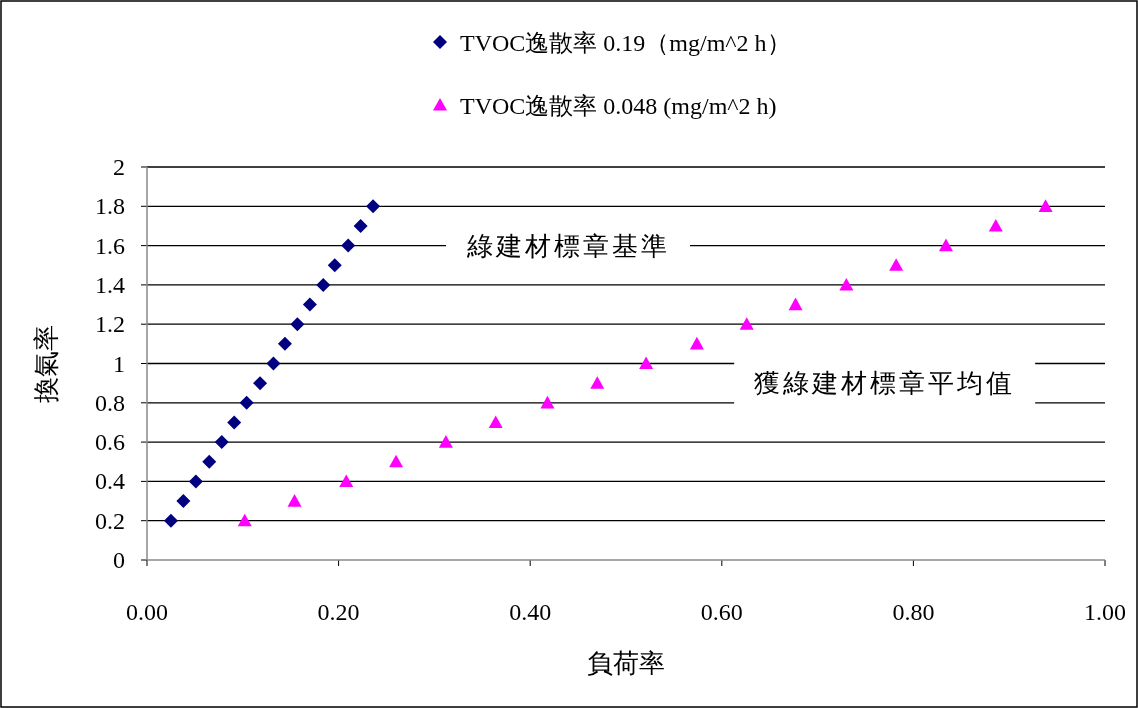 The image size is (1138, 708). I want to click on x-tick-label: 1.00, so click(1105, 612).